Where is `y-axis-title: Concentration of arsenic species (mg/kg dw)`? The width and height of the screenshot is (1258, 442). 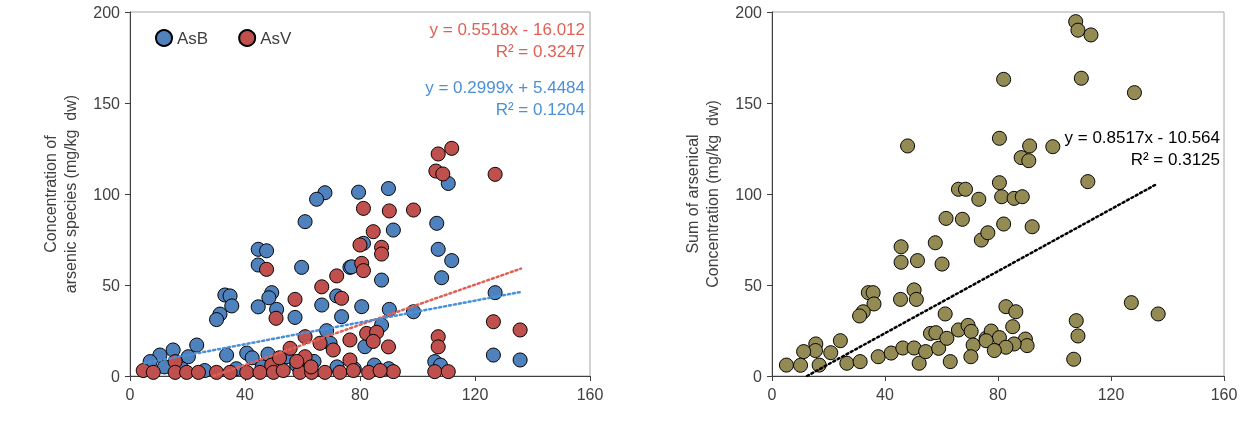
y-axis-title: Concentration of arsenic species (mg/kg dw) is located at coordinates (60, 194).